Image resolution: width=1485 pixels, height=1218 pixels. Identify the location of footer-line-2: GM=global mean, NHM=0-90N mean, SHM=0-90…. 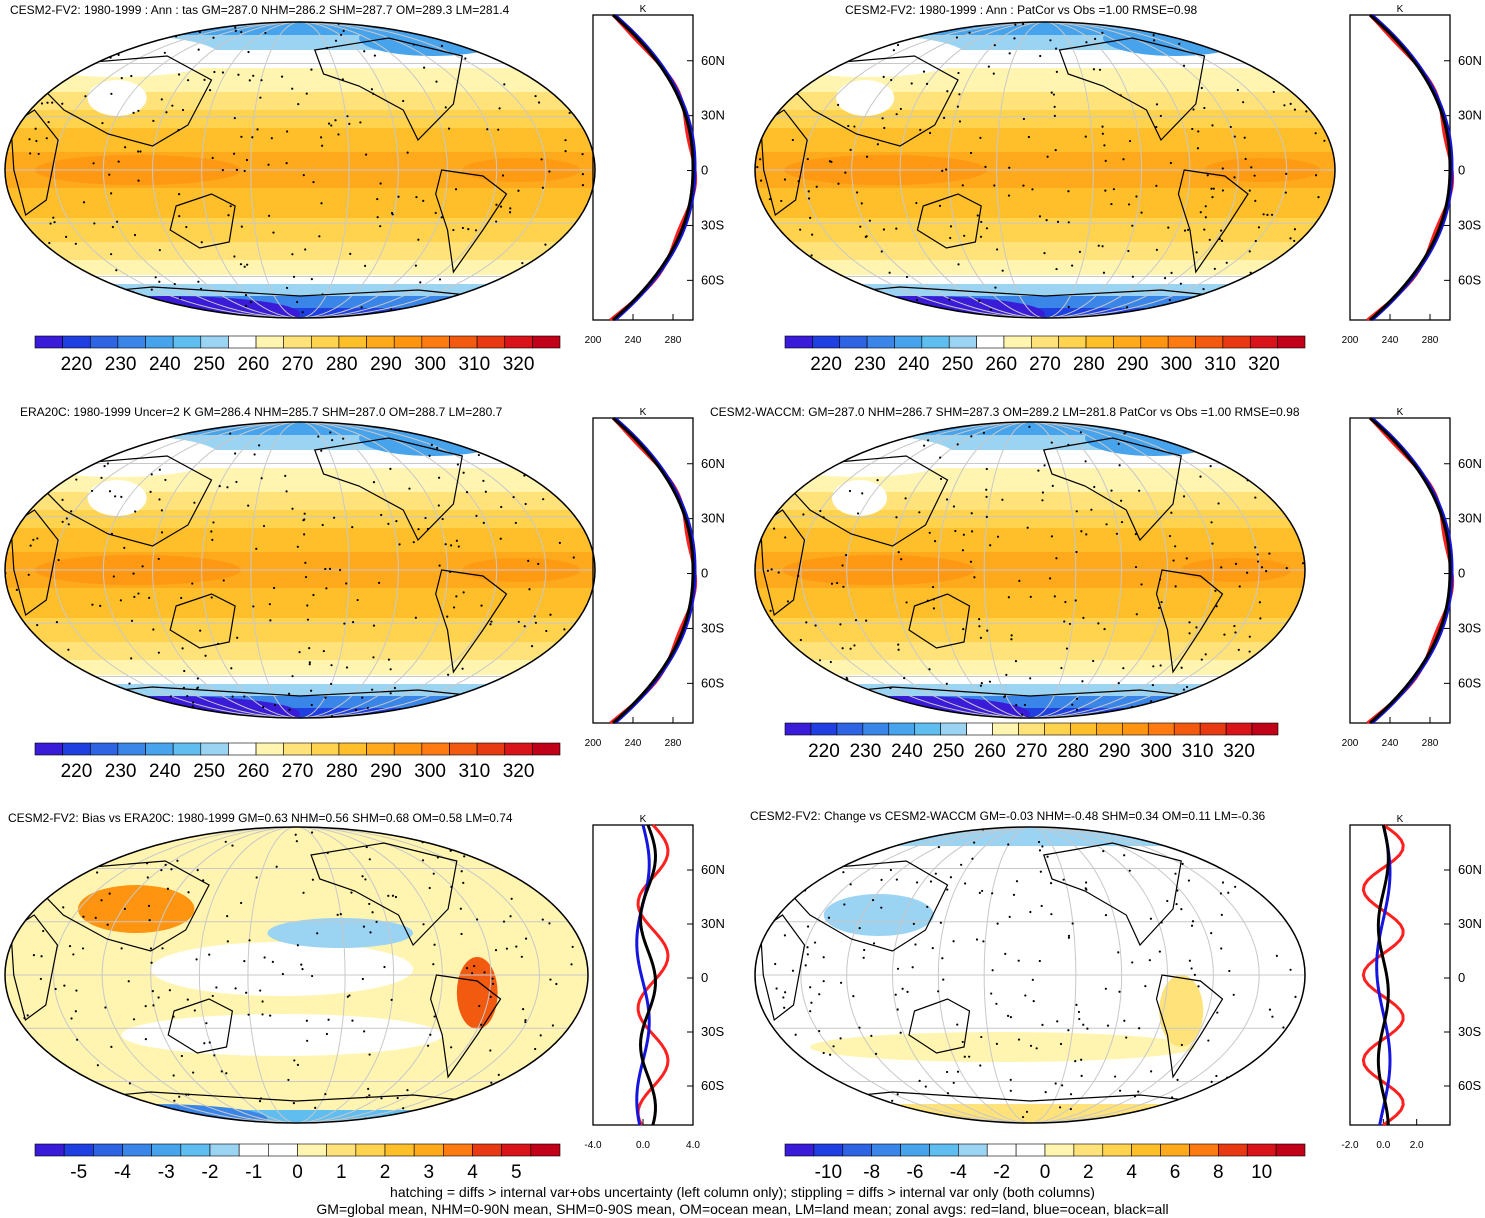
(742, 1209).